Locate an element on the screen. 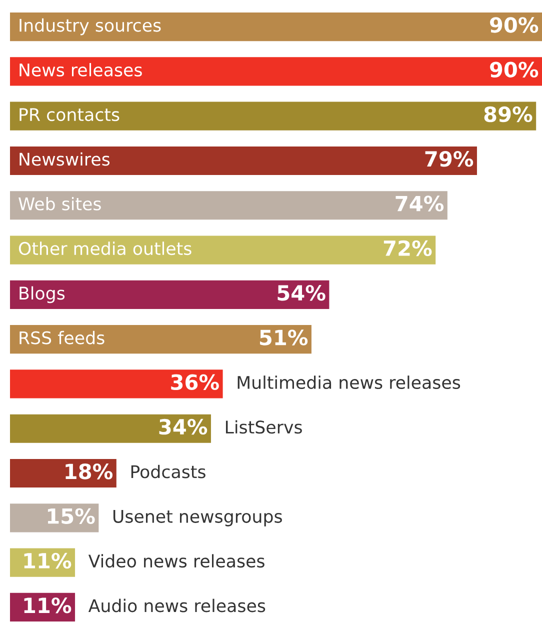 The width and height of the screenshot is (542, 634). y-tick-label: News releases is located at coordinates (81, 69).